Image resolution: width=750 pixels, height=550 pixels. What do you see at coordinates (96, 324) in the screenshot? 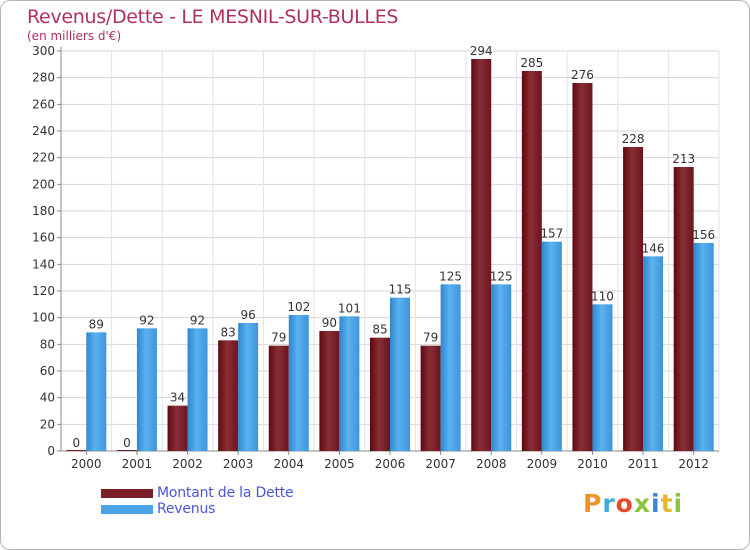
I see `data-label: 89` at bounding box center [96, 324].